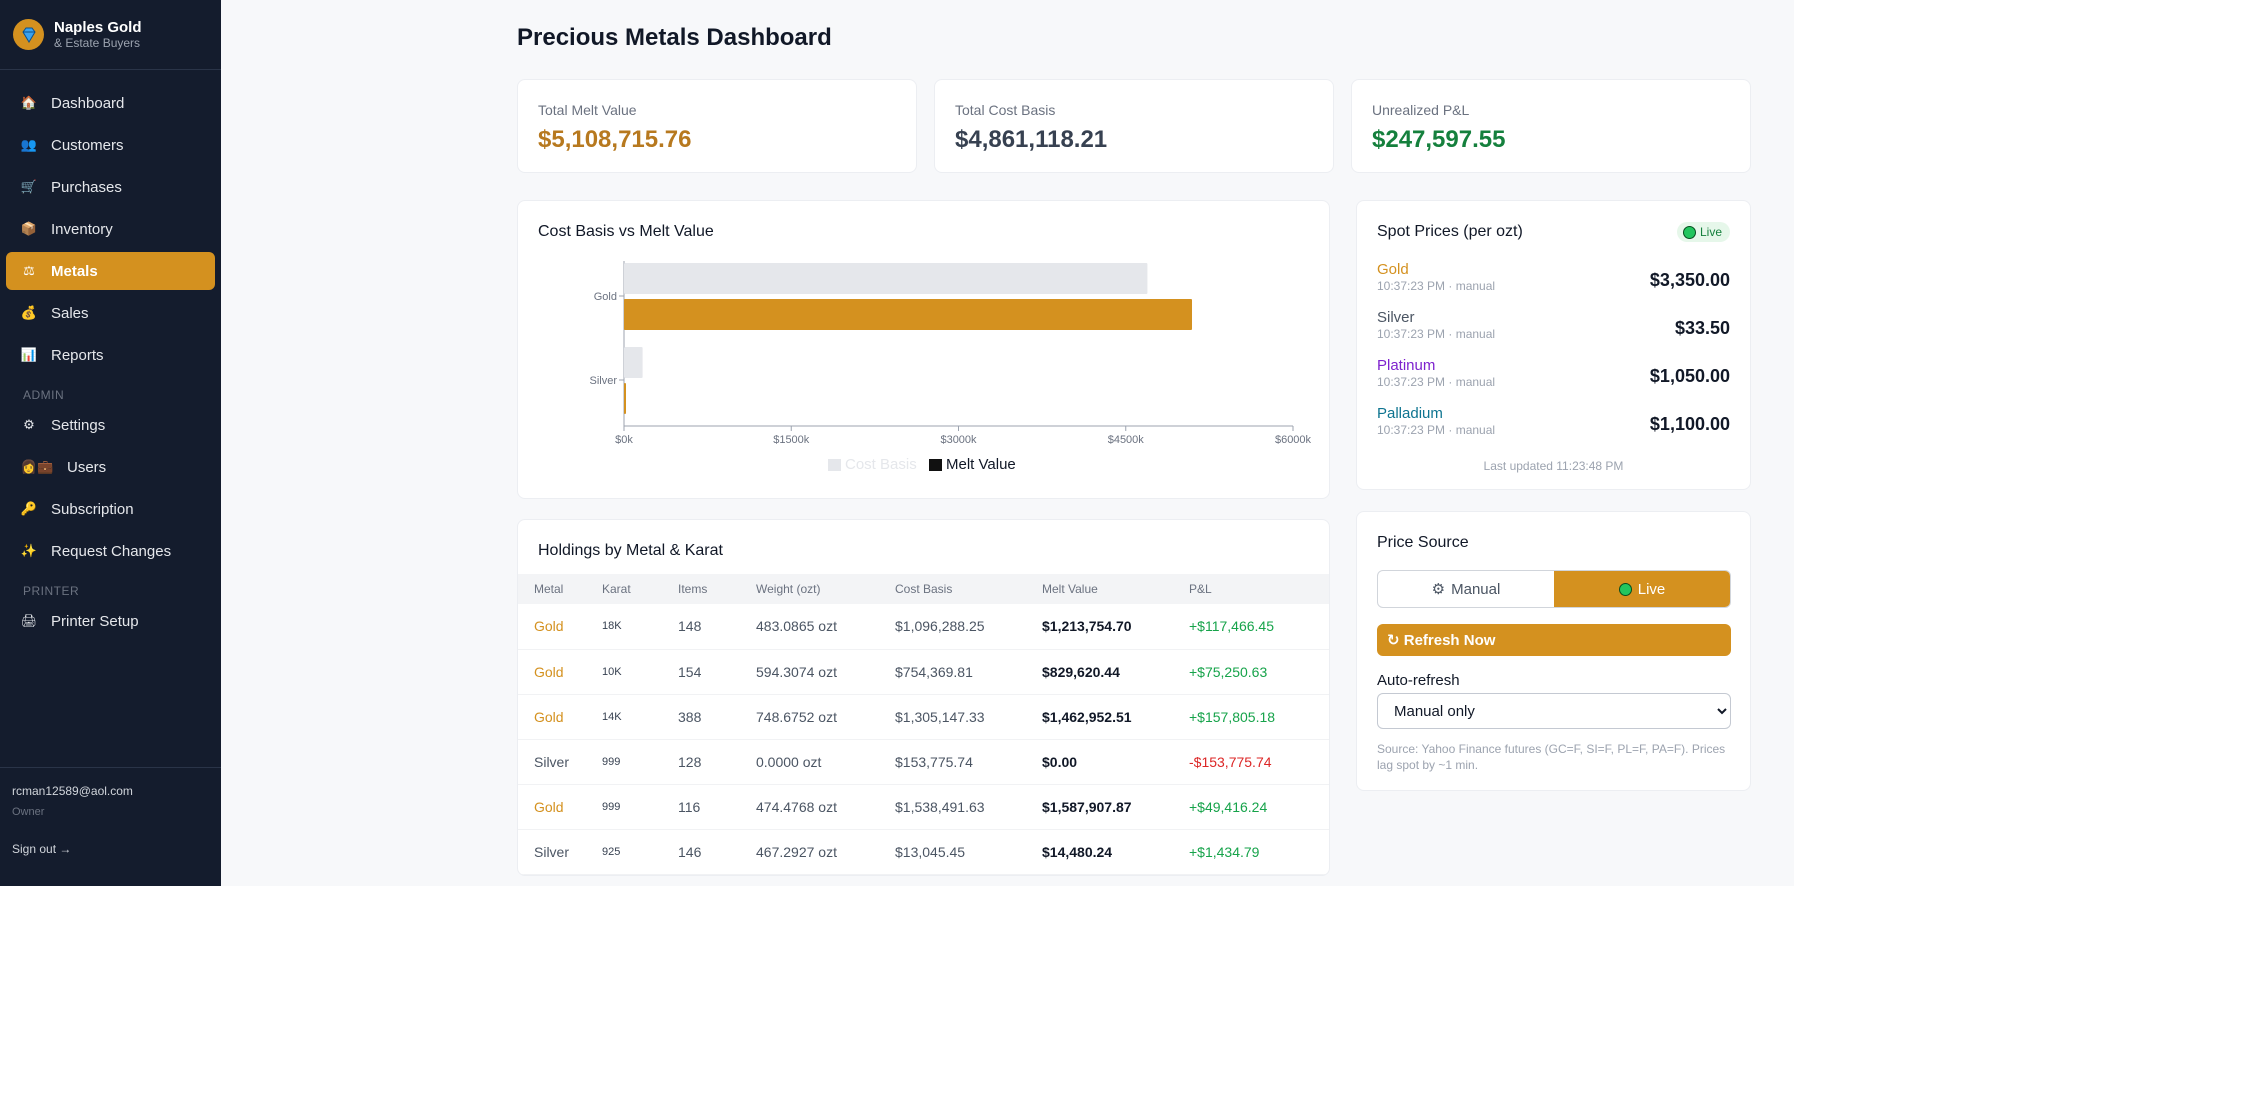  Describe the element at coordinates (1476, 589) in the screenshot. I see `manual-label: Manual` at that location.